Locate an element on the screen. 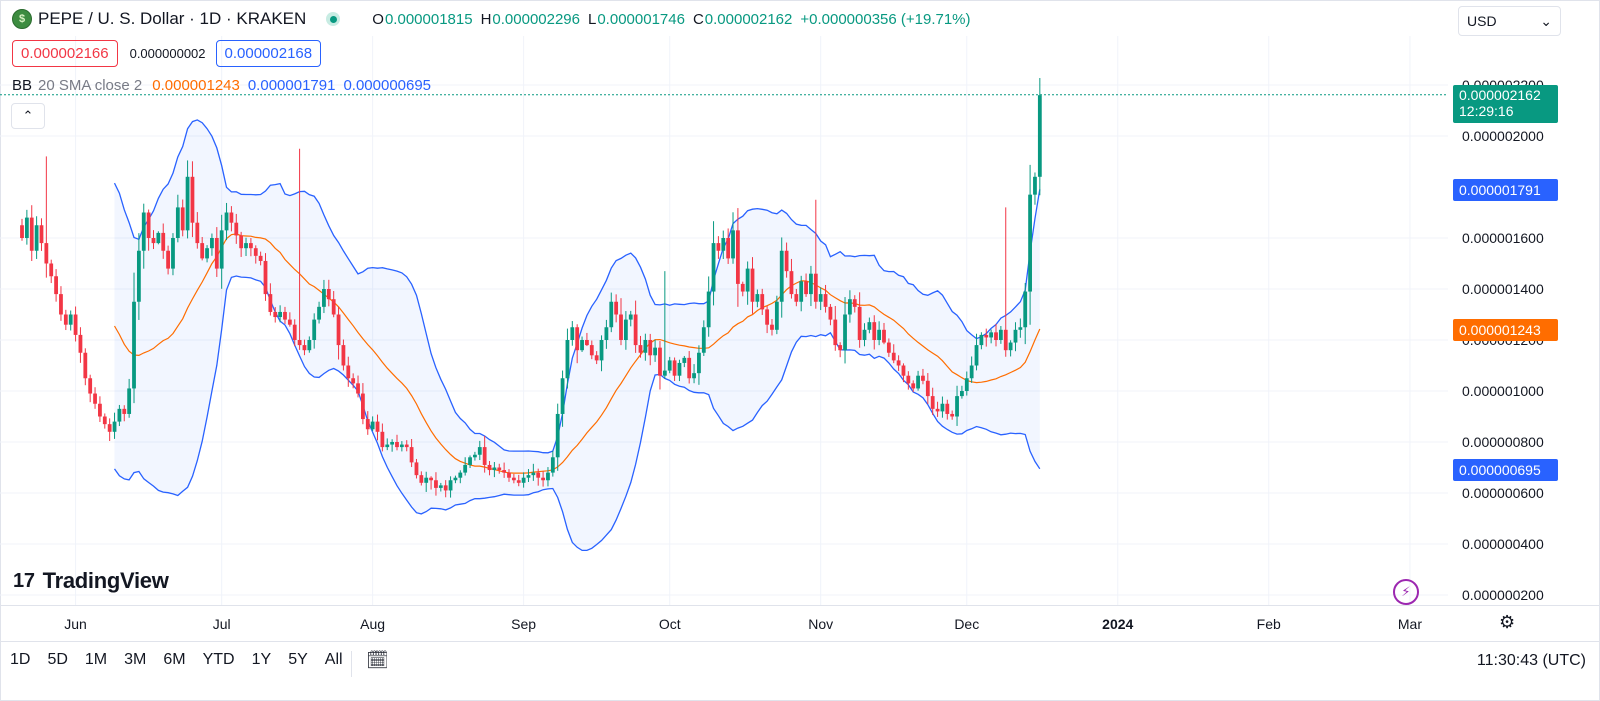 This screenshot has height=701, width=1600. collapse-legend-button: ⌃ is located at coordinates (28, 116).